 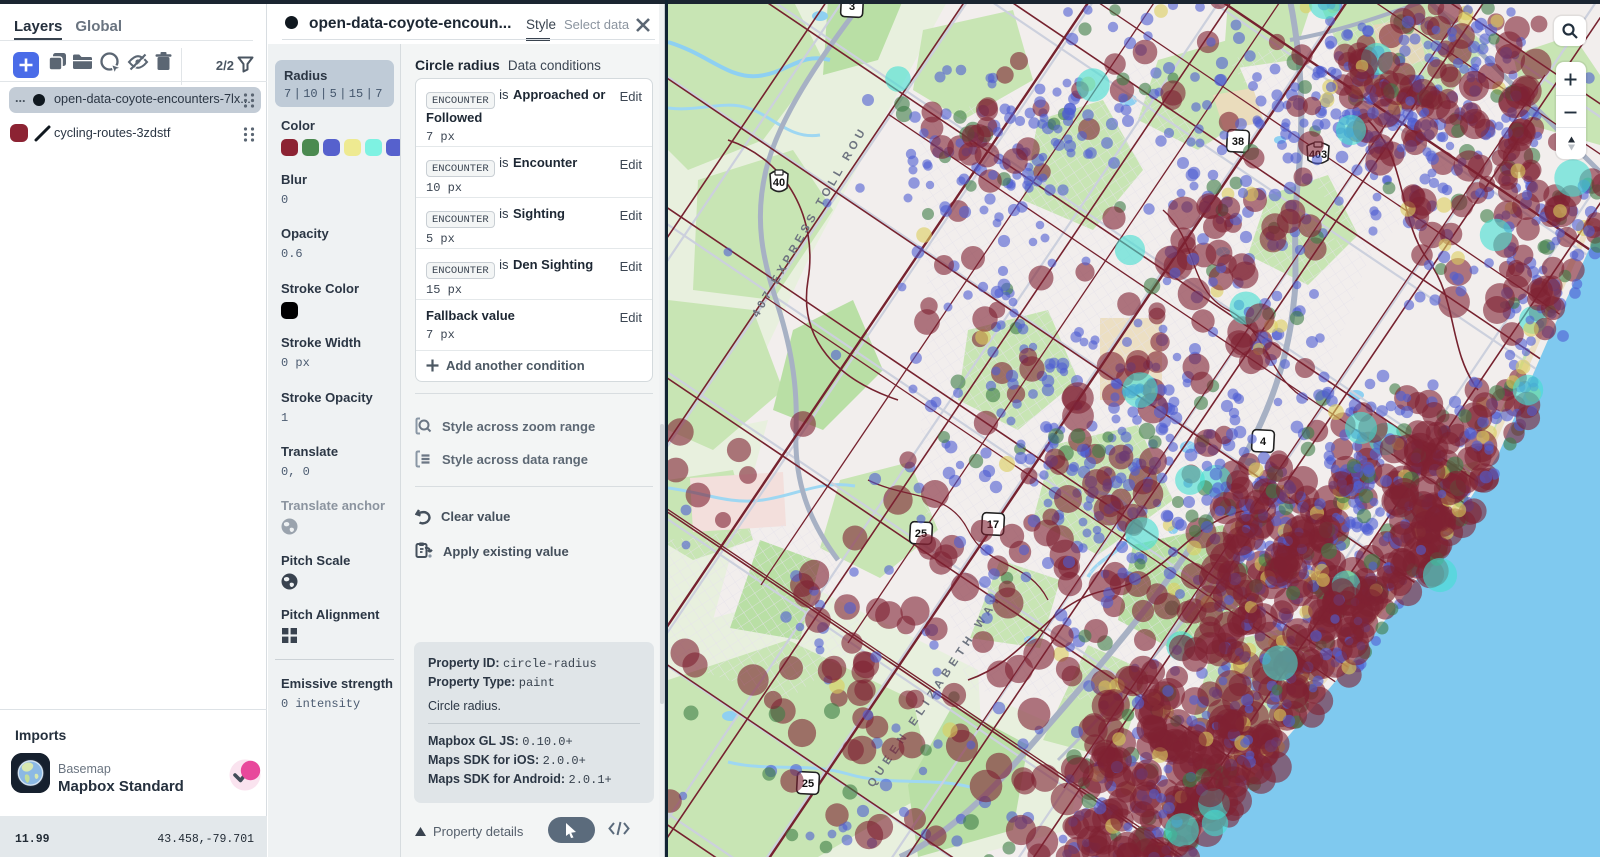 What do you see at coordinates (808, 784) in the screenshot?
I see `svg-text: 25` at bounding box center [808, 784].